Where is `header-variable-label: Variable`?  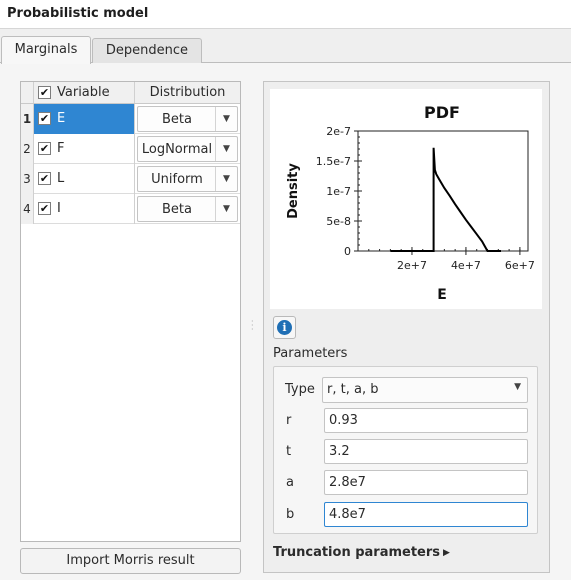 header-variable-label: Variable is located at coordinates (83, 92).